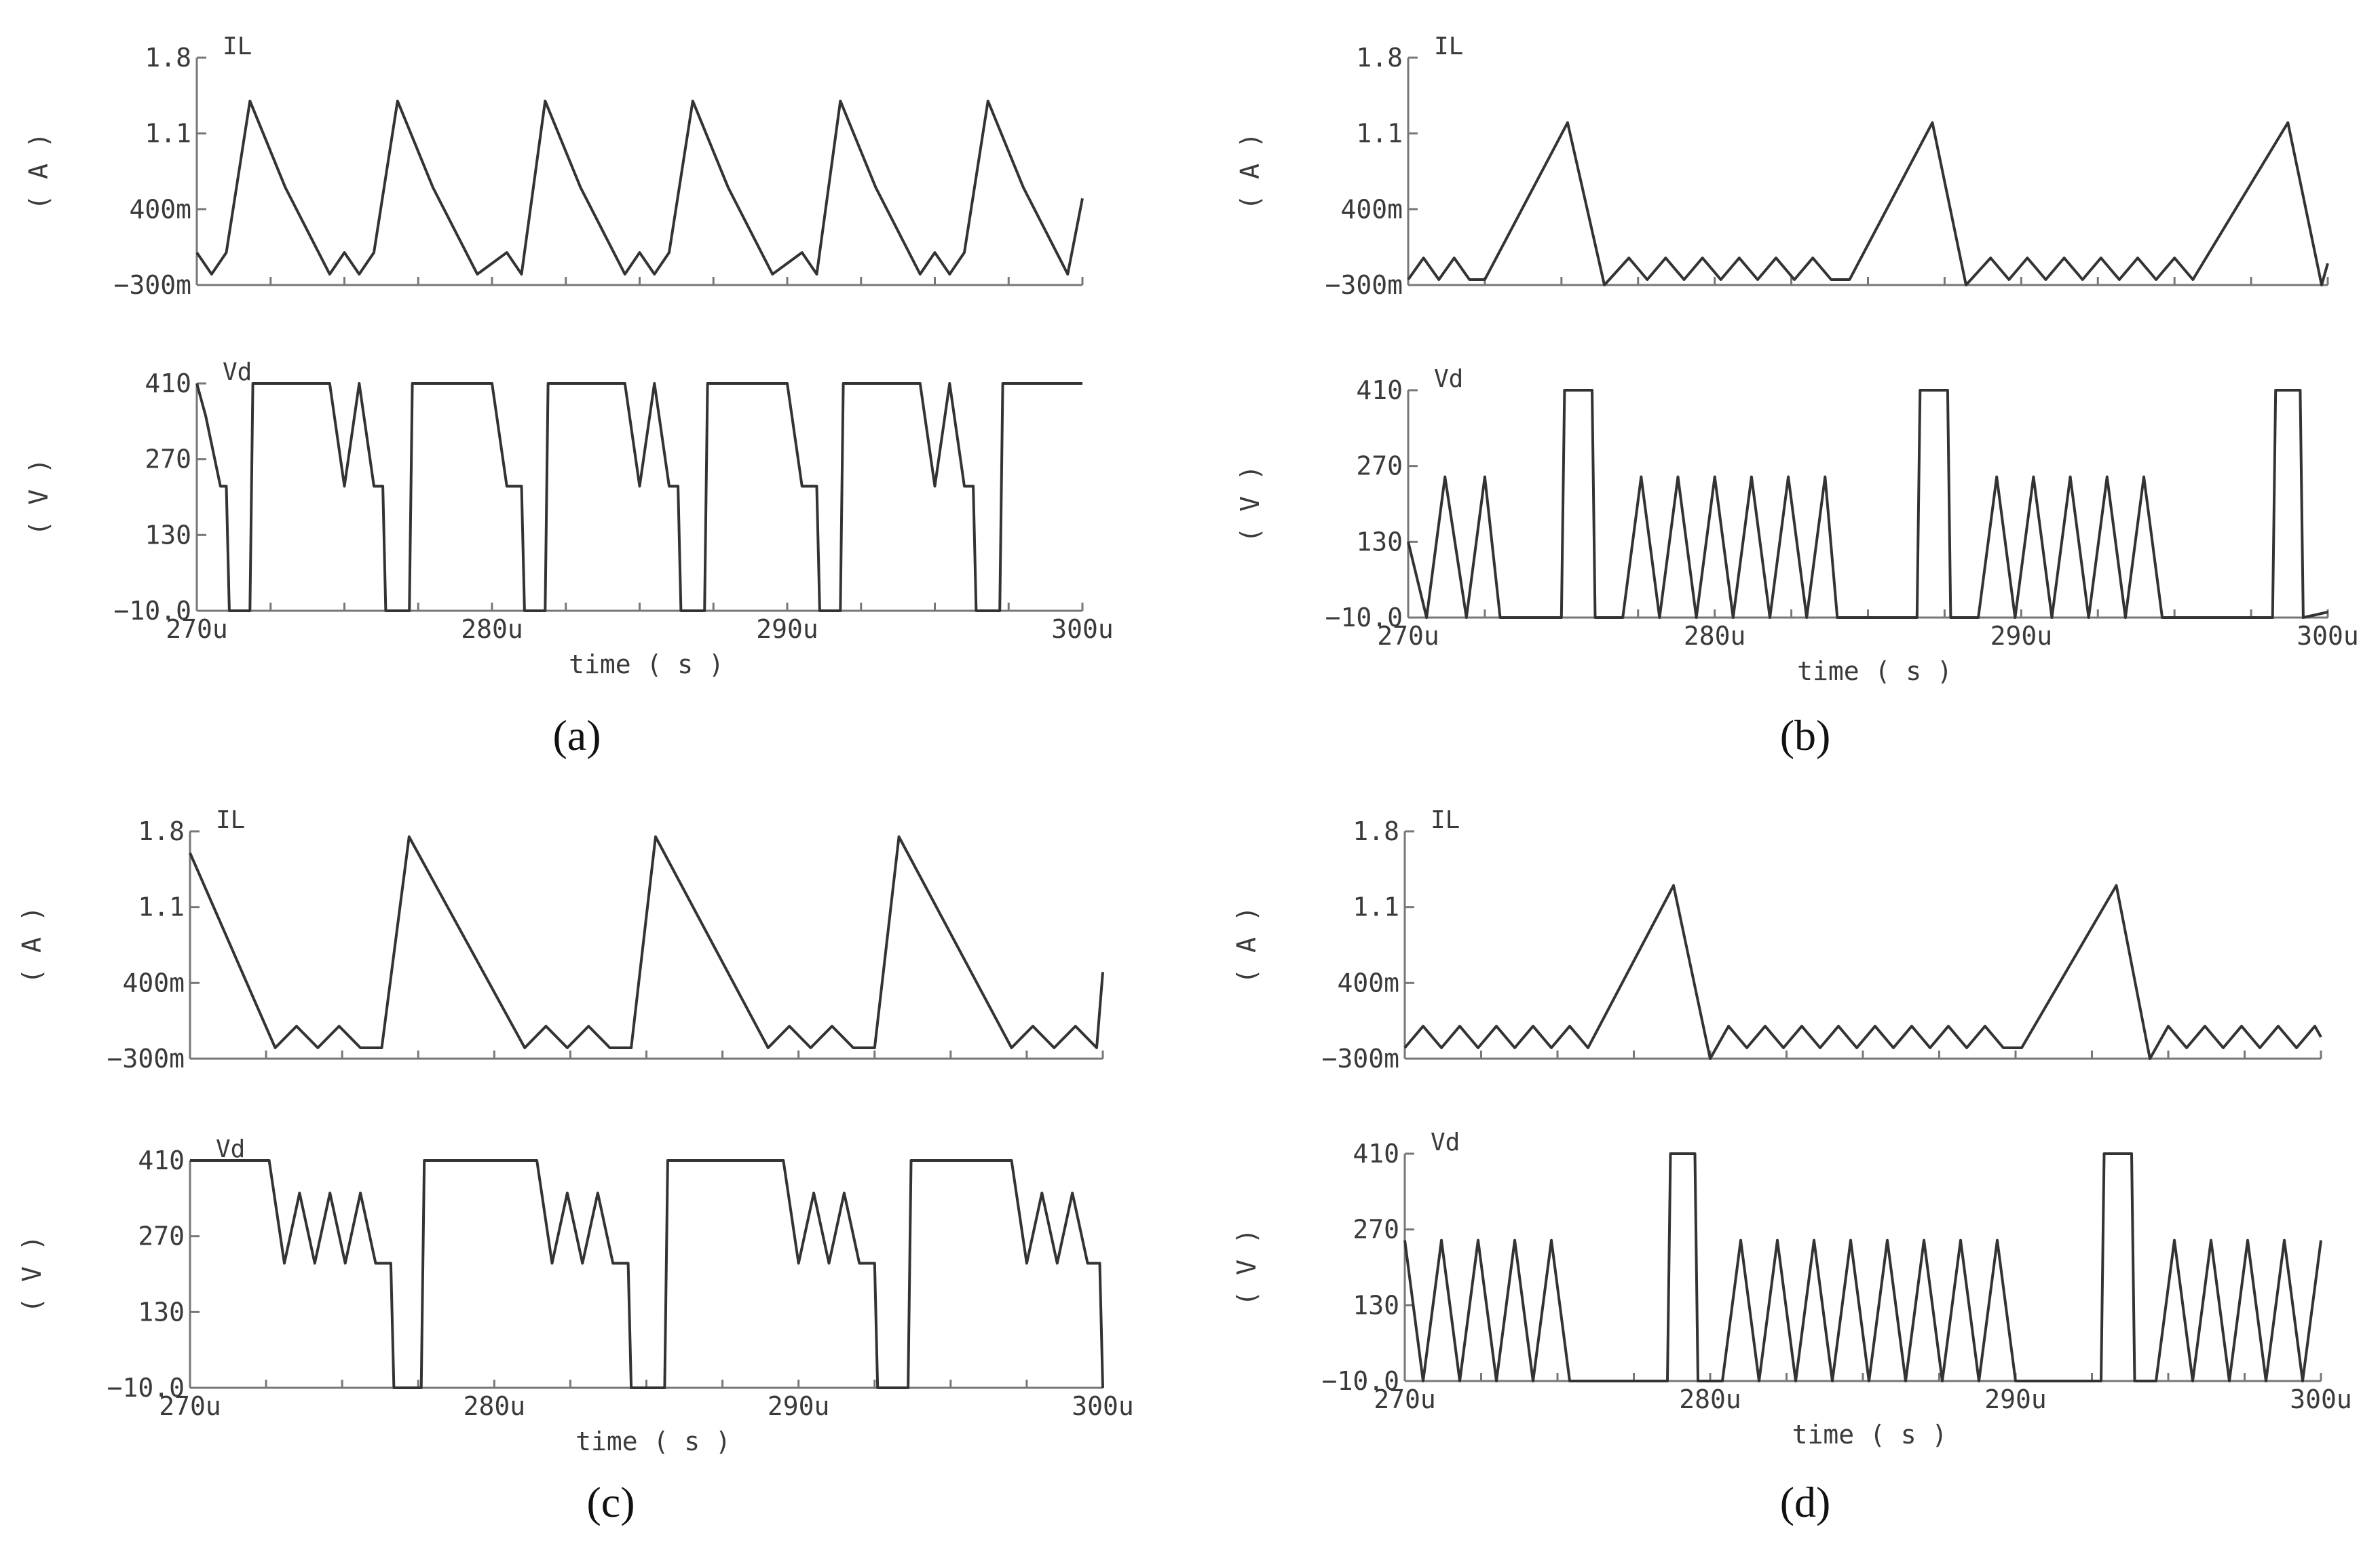 Image resolution: width=2380 pixels, height=1550 pixels. Describe the element at coordinates (576, 735) in the screenshot. I see `panel-caption: (a)` at that location.